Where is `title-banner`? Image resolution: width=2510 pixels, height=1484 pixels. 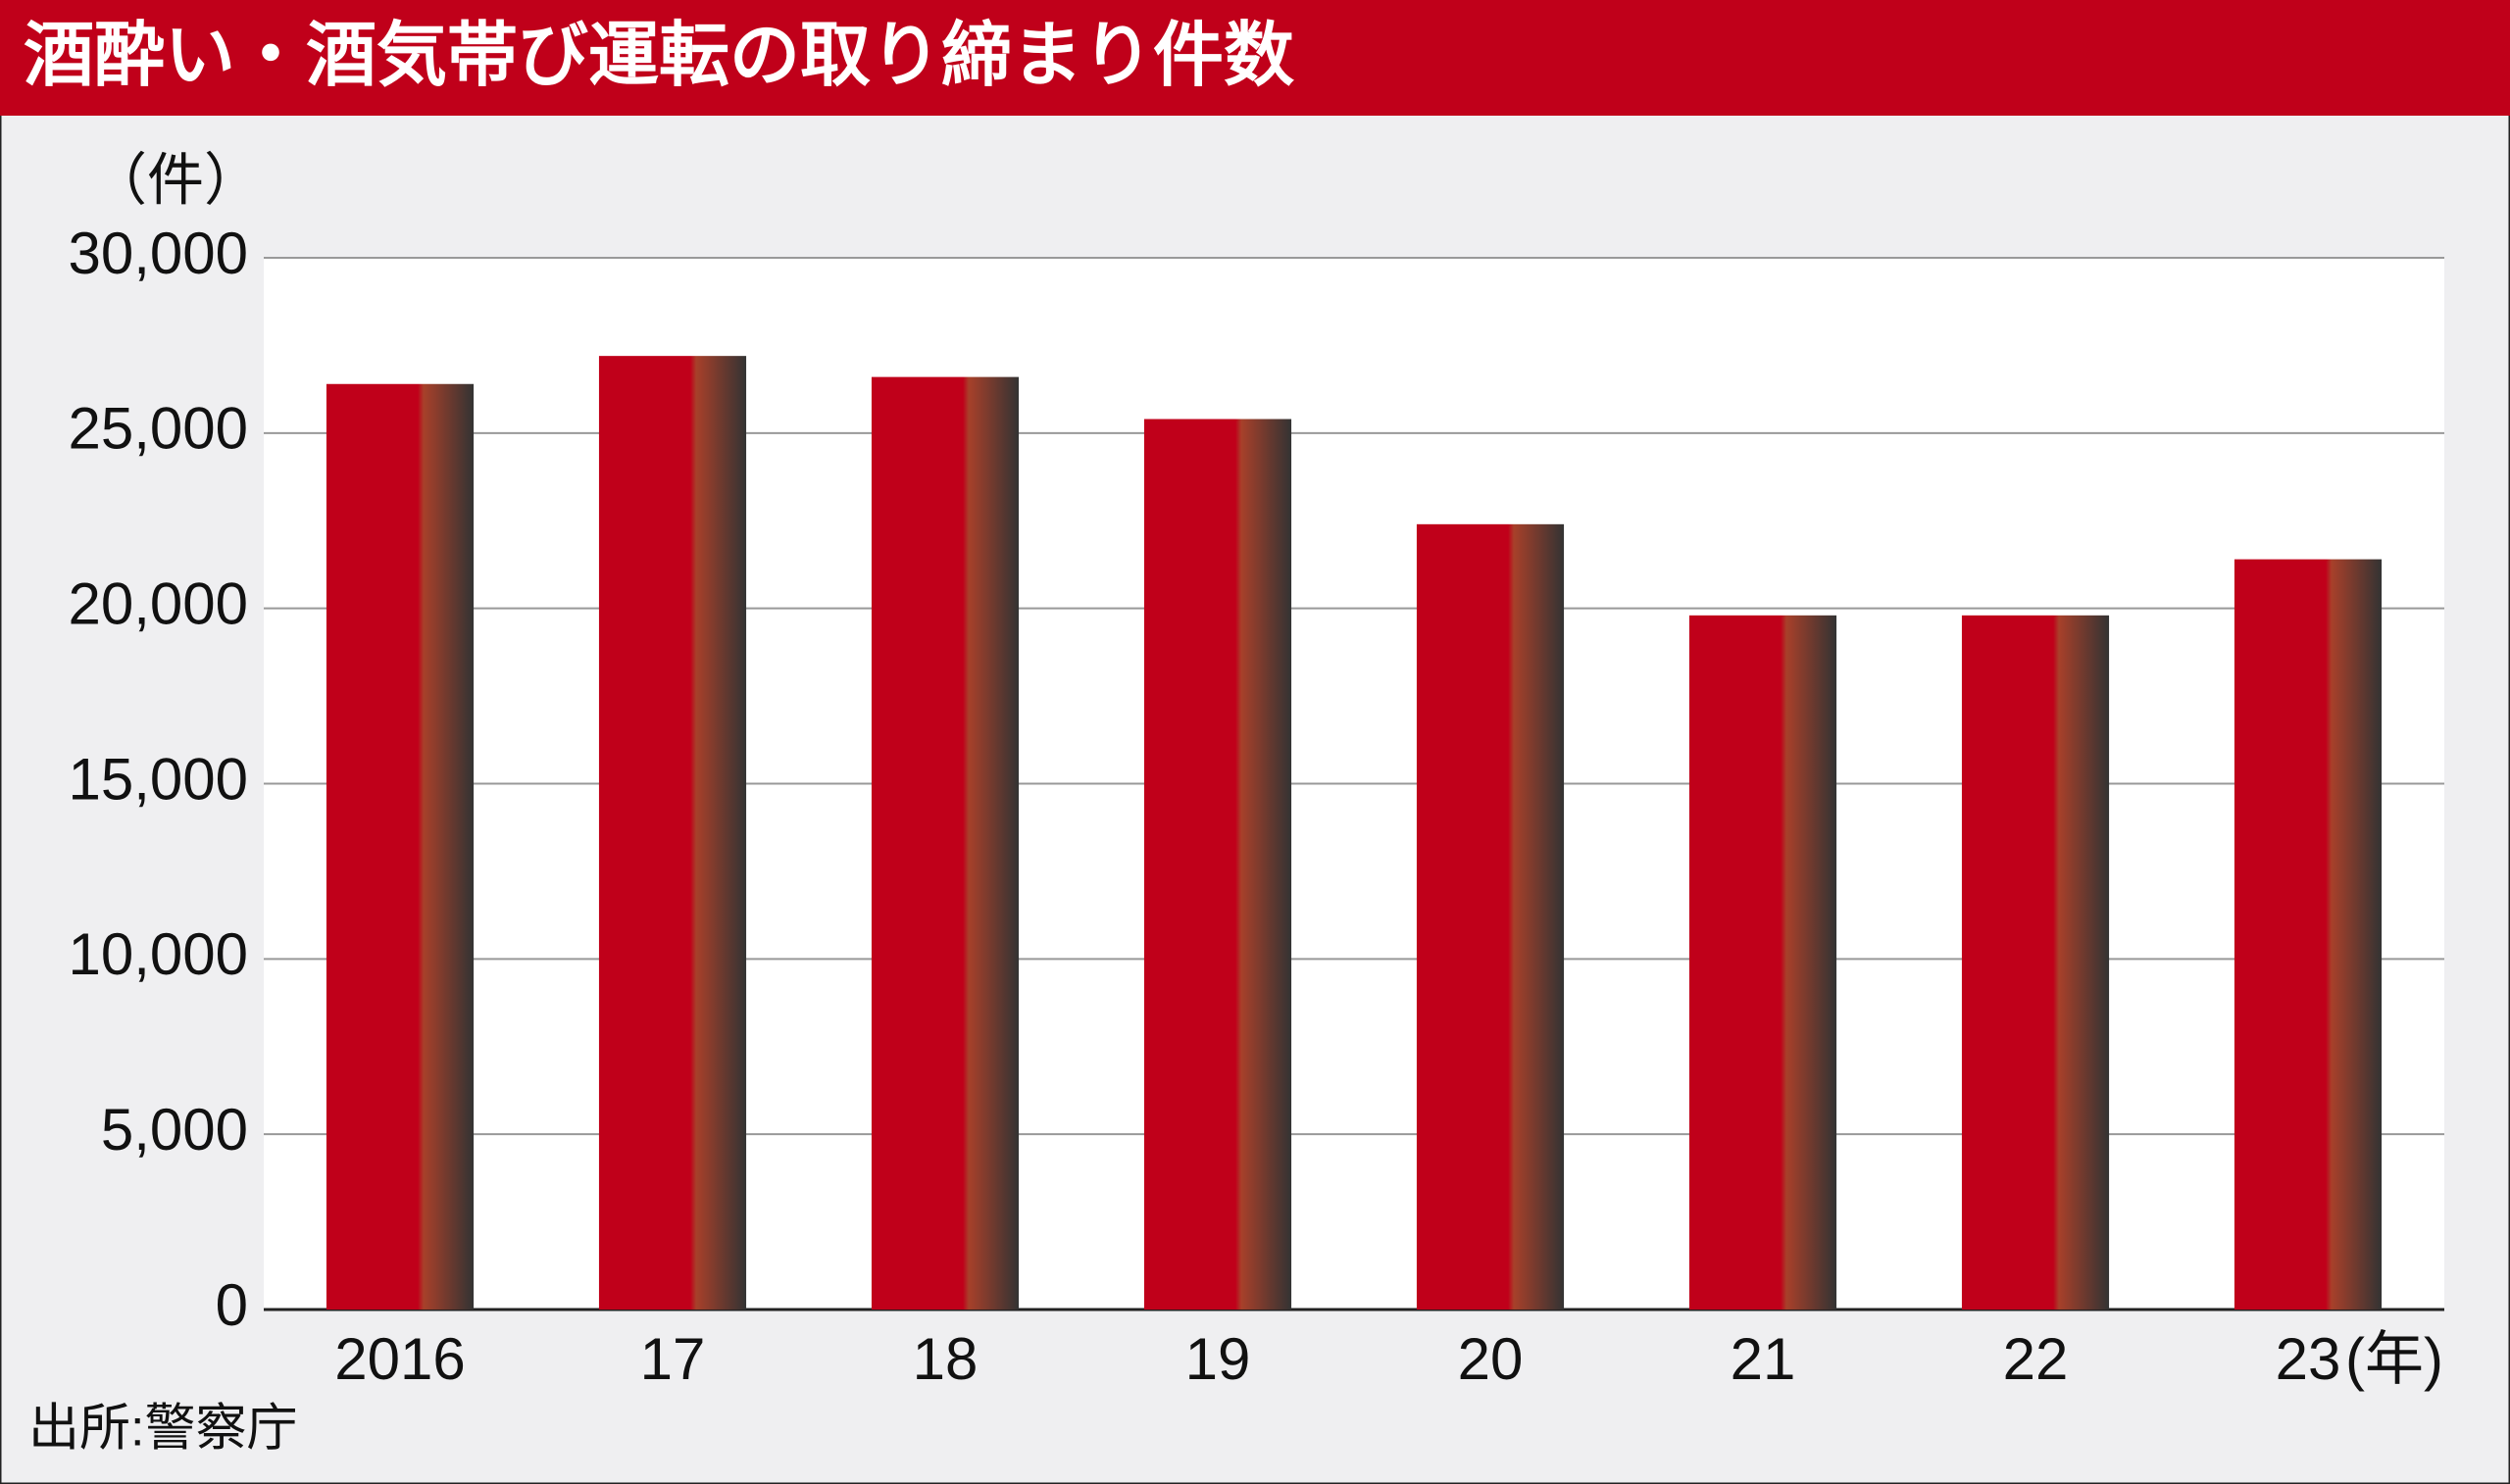 title-banner is located at coordinates (1255, 58).